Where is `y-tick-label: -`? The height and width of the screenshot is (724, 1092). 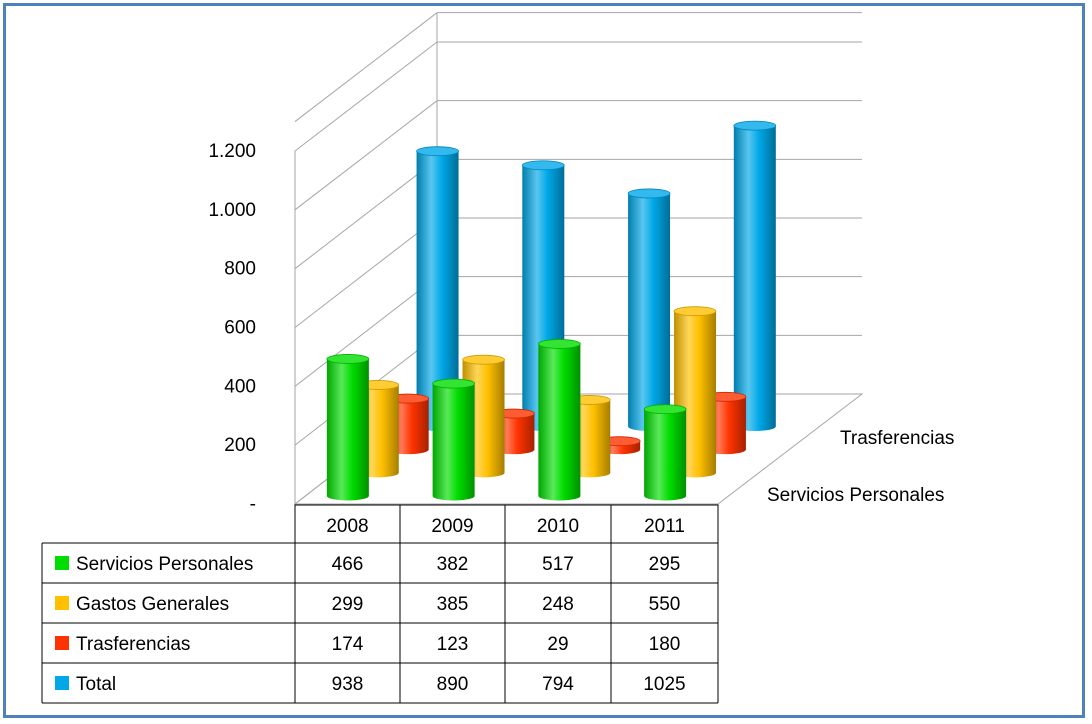 y-tick-label: - is located at coordinates (253, 504).